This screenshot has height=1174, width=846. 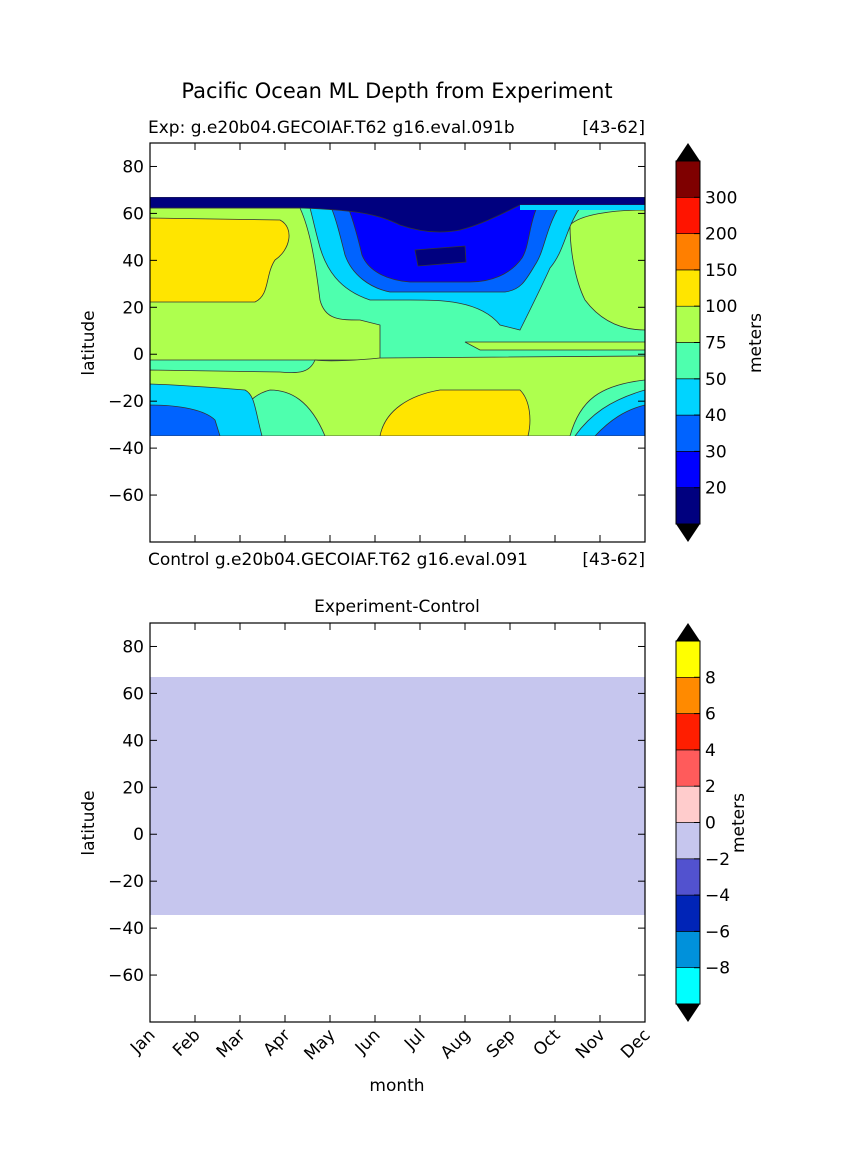 What do you see at coordinates (710, 678) in the screenshot?
I see `colorbar-tick-label: 8` at bounding box center [710, 678].